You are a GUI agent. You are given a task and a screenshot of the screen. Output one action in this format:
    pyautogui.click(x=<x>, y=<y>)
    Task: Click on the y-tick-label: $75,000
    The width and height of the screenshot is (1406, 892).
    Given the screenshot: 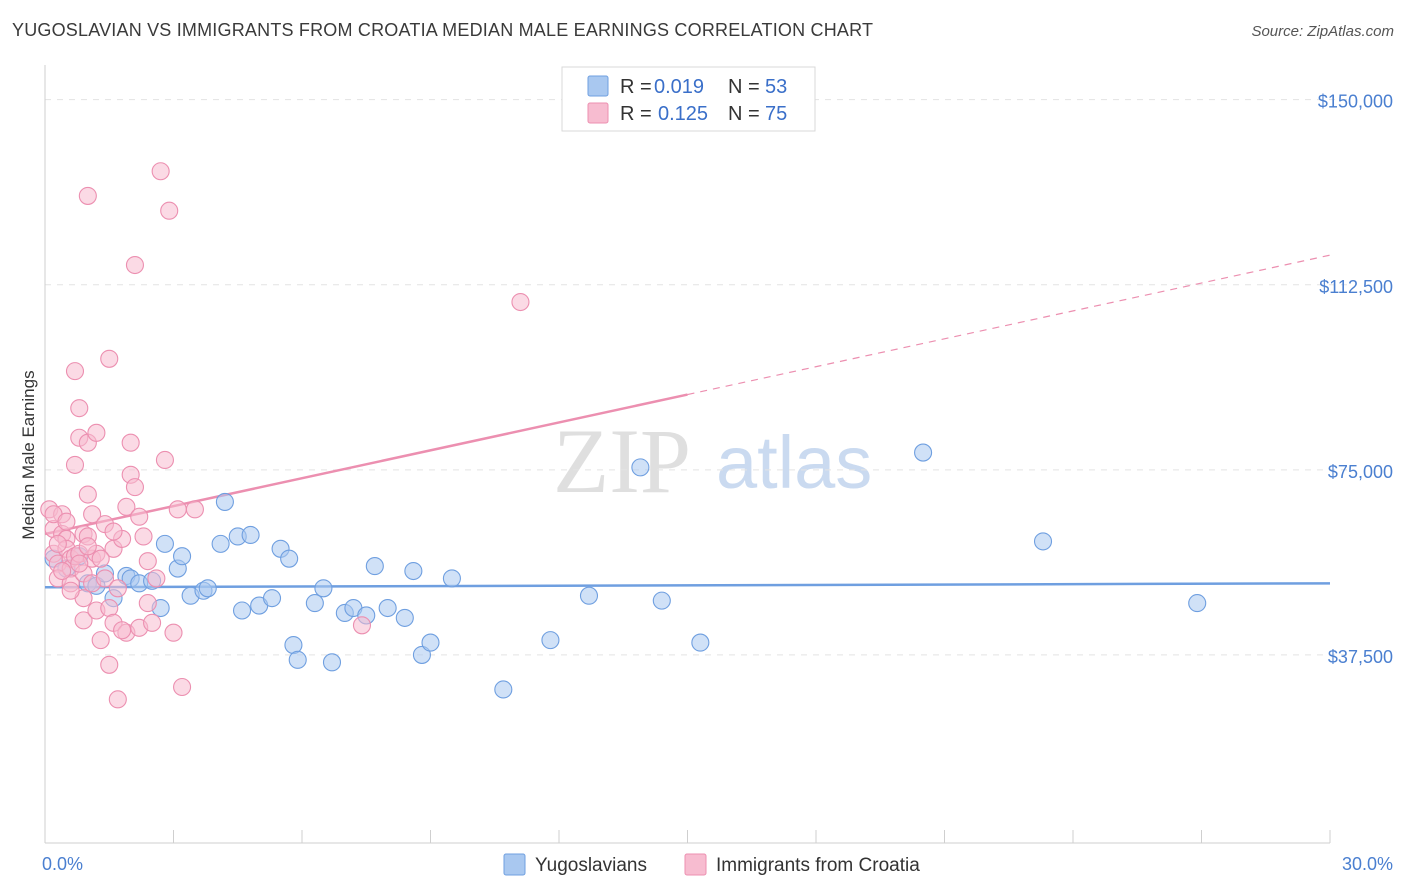 What is the action you would take?
    pyautogui.click(x=1360, y=472)
    